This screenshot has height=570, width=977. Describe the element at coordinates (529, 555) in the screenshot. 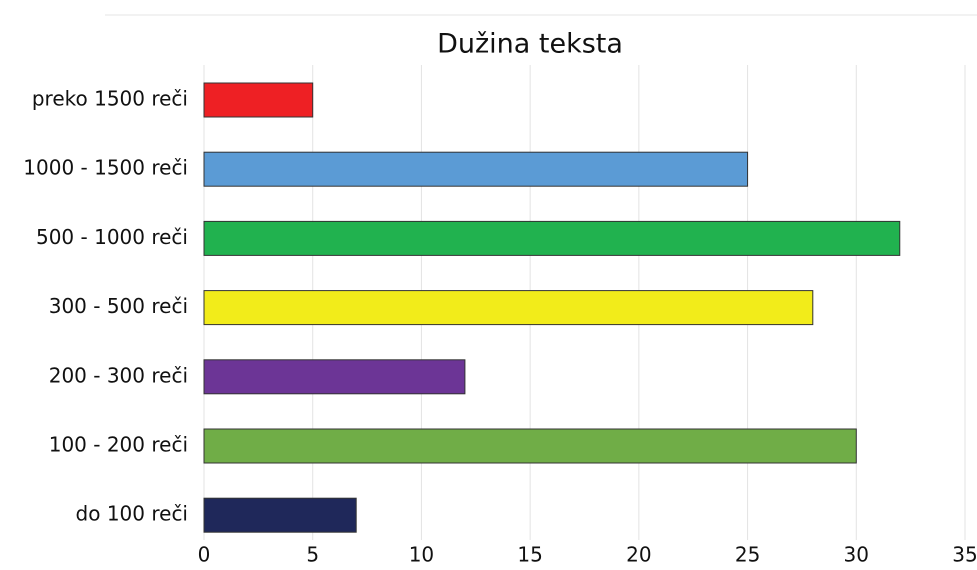

I see `x-tick-label: 15` at that location.